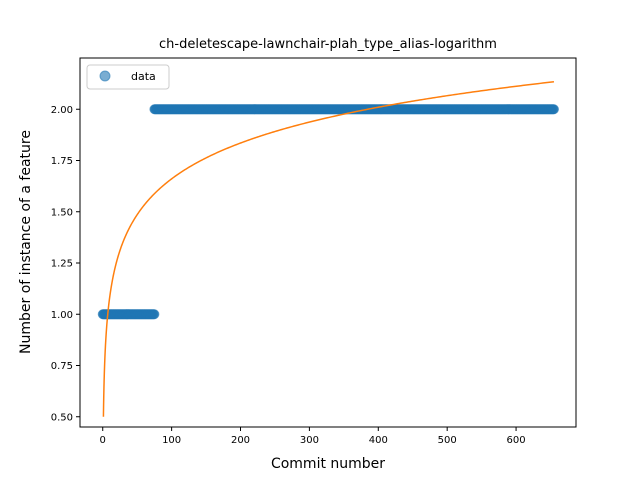 The image size is (640, 480). What do you see at coordinates (26, 242) in the screenshot?
I see `y-axis-label: Number of instance of a feature` at bounding box center [26, 242].